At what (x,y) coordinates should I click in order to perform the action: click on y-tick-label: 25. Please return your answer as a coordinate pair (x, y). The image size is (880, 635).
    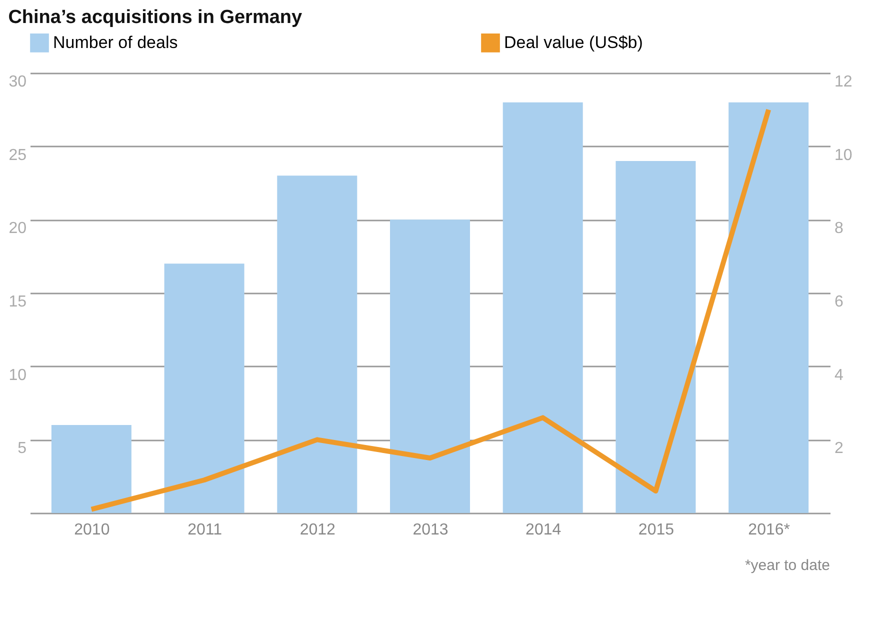
    Looking at the image, I should click on (17, 155).